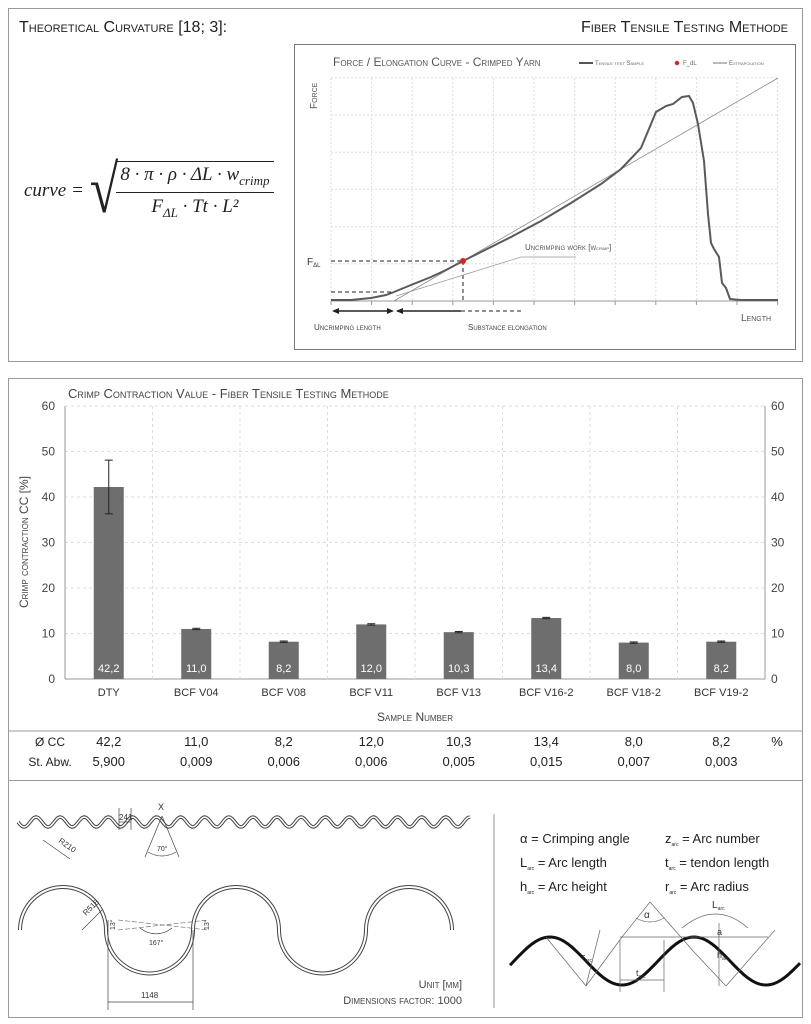  What do you see at coordinates (236, 930) in the screenshot?
I see `big-crimp-wave-inner` at bounding box center [236, 930].